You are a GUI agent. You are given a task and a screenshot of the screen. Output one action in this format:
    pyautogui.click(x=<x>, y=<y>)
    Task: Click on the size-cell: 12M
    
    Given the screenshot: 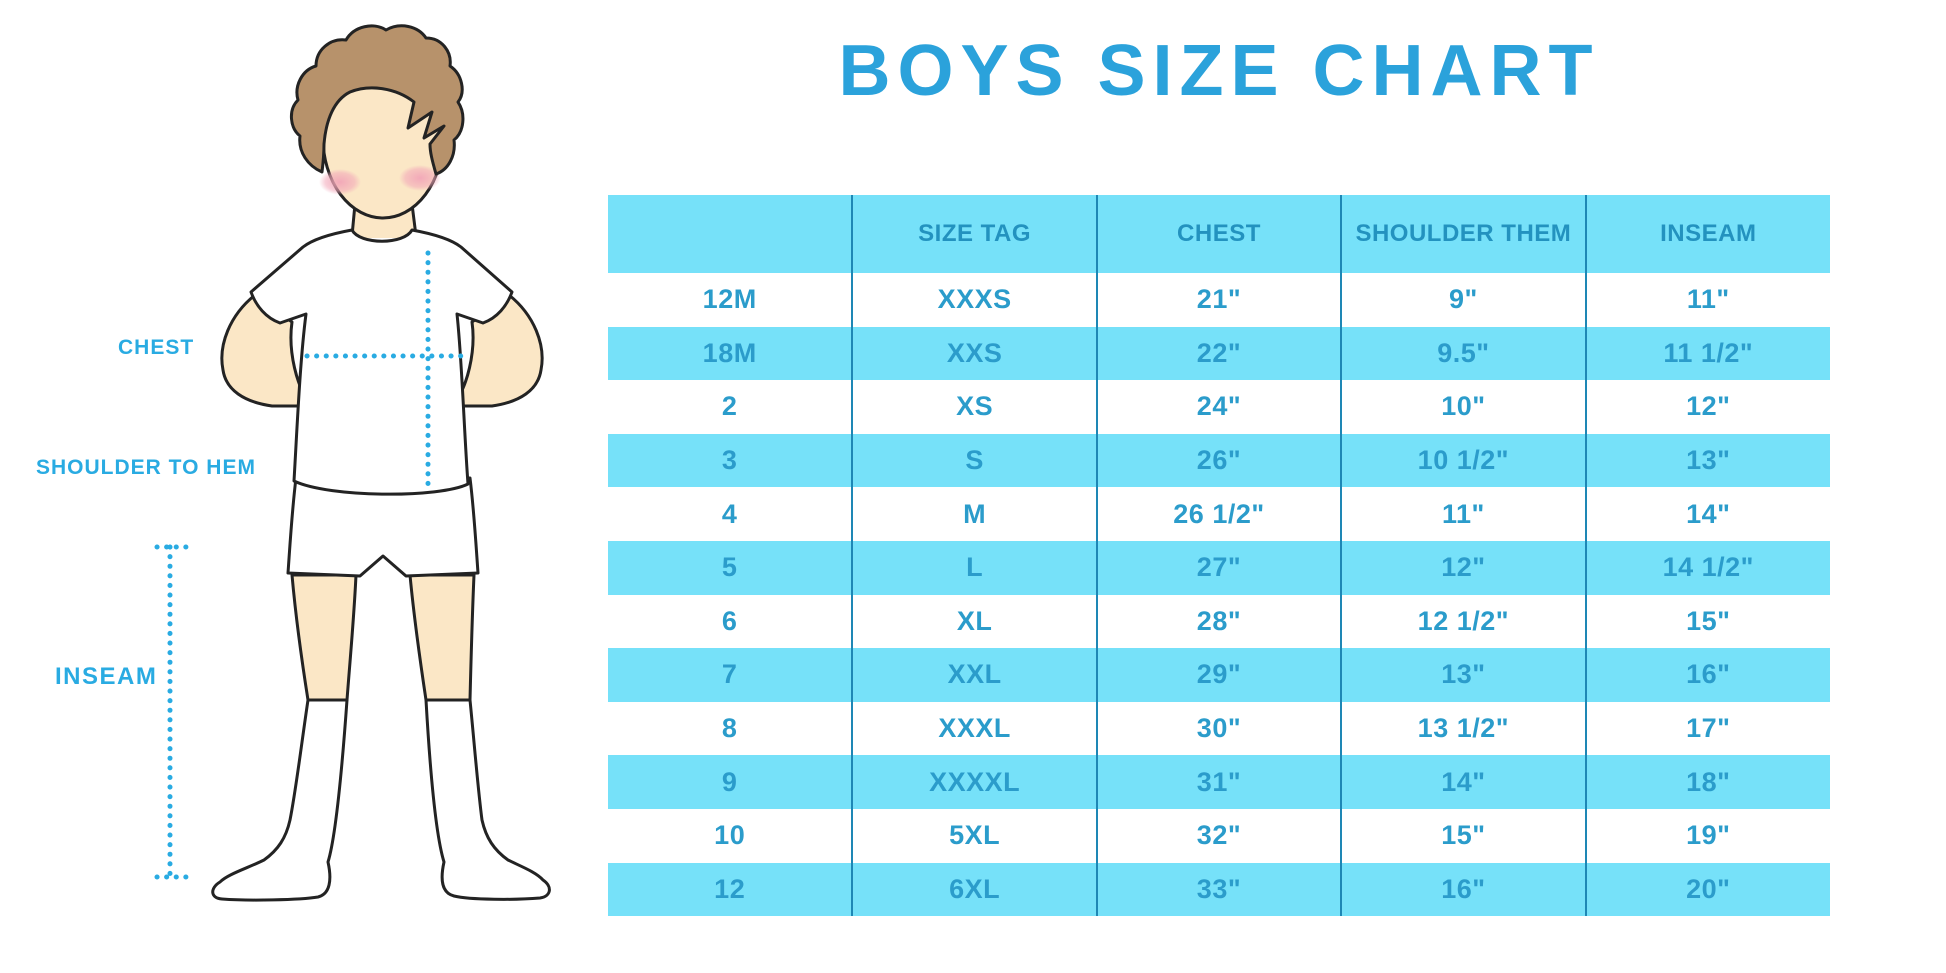 What is the action you would take?
    pyautogui.click(x=731, y=300)
    